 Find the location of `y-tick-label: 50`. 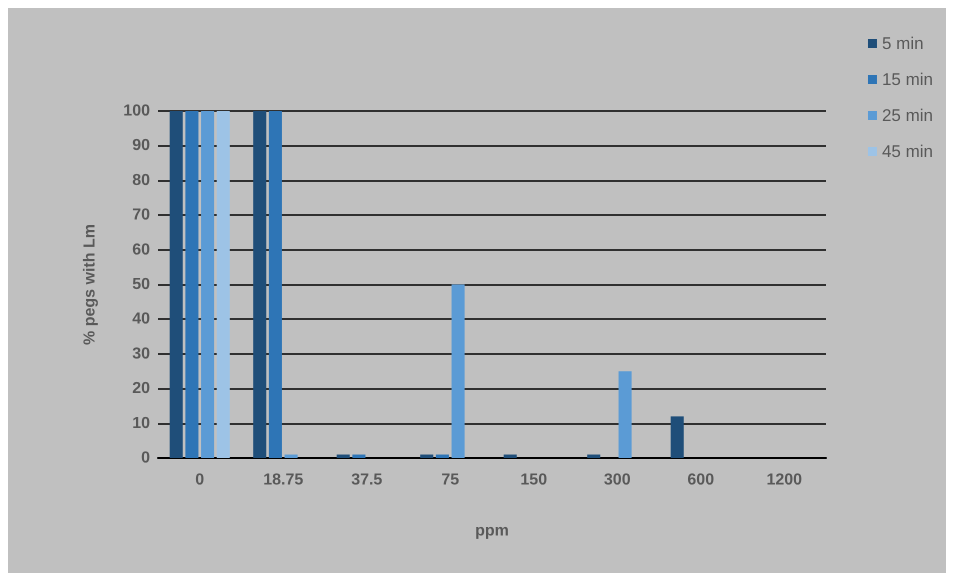

y-tick-label: 50 is located at coordinates (141, 284).